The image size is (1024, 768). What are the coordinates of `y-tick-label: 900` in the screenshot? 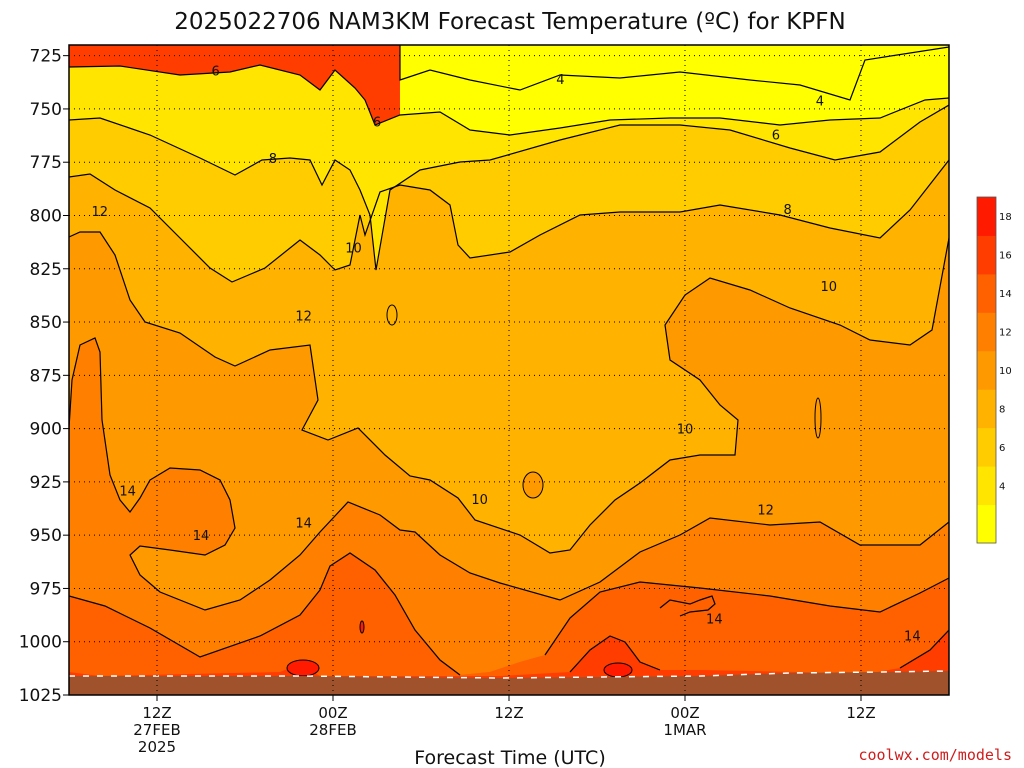 It's located at (46, 430).